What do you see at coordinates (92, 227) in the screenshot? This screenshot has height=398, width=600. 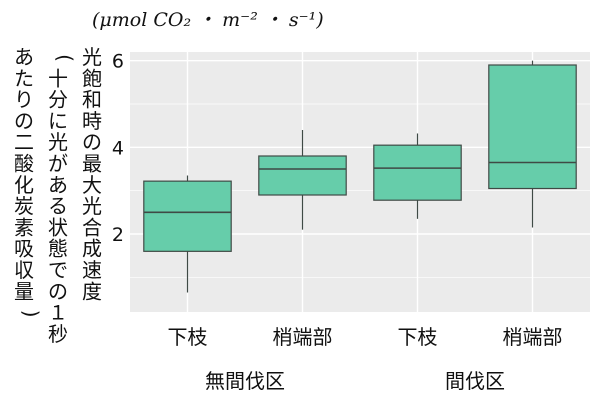 I see `y-axis-label-char: 合` at bounding box center [92, 227].